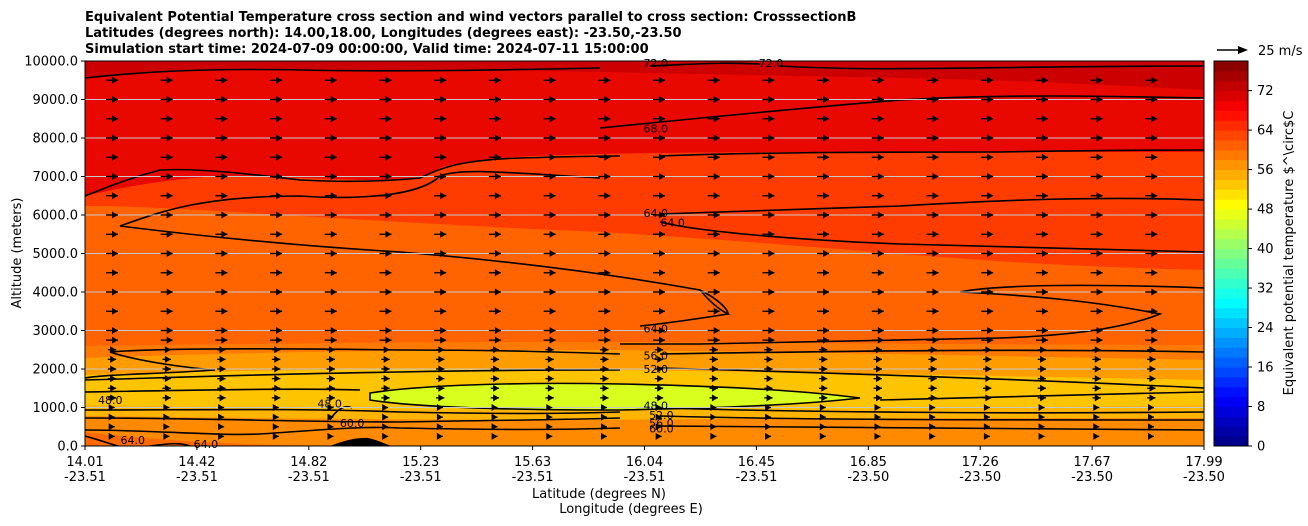 This screenshot has width=1308, height=526. I want to click on x-tick-label-lat-10: 17.99, so click(1203, 462).